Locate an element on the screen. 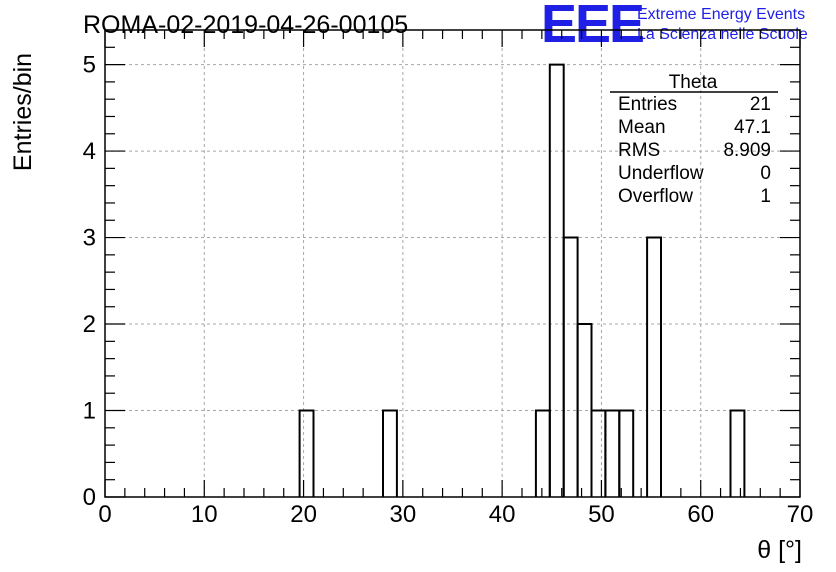 The image size is (836, 572). x-tick-label: 70 is located at coordinates (800, 514).